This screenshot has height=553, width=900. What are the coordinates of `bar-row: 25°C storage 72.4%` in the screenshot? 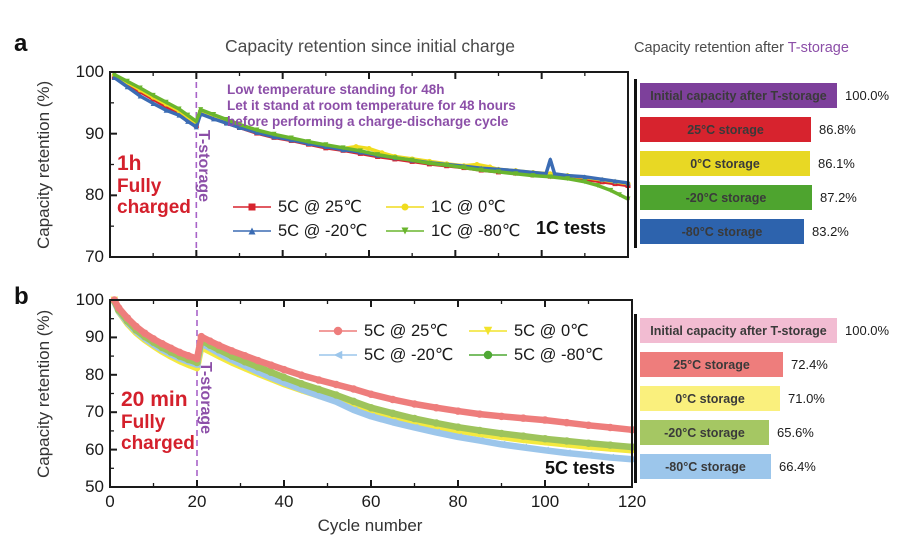 It's located at (764, 364).